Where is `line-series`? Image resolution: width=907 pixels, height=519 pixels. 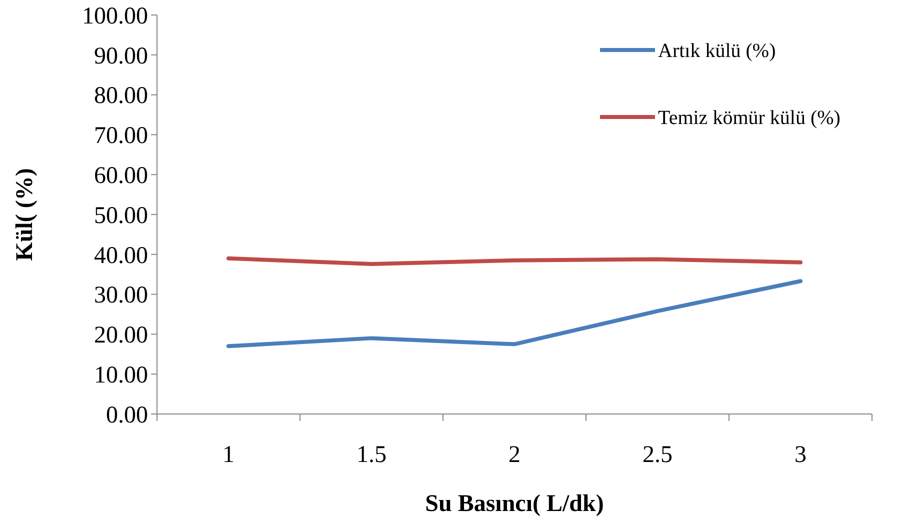
line-series is located at coordinates (514, 313).